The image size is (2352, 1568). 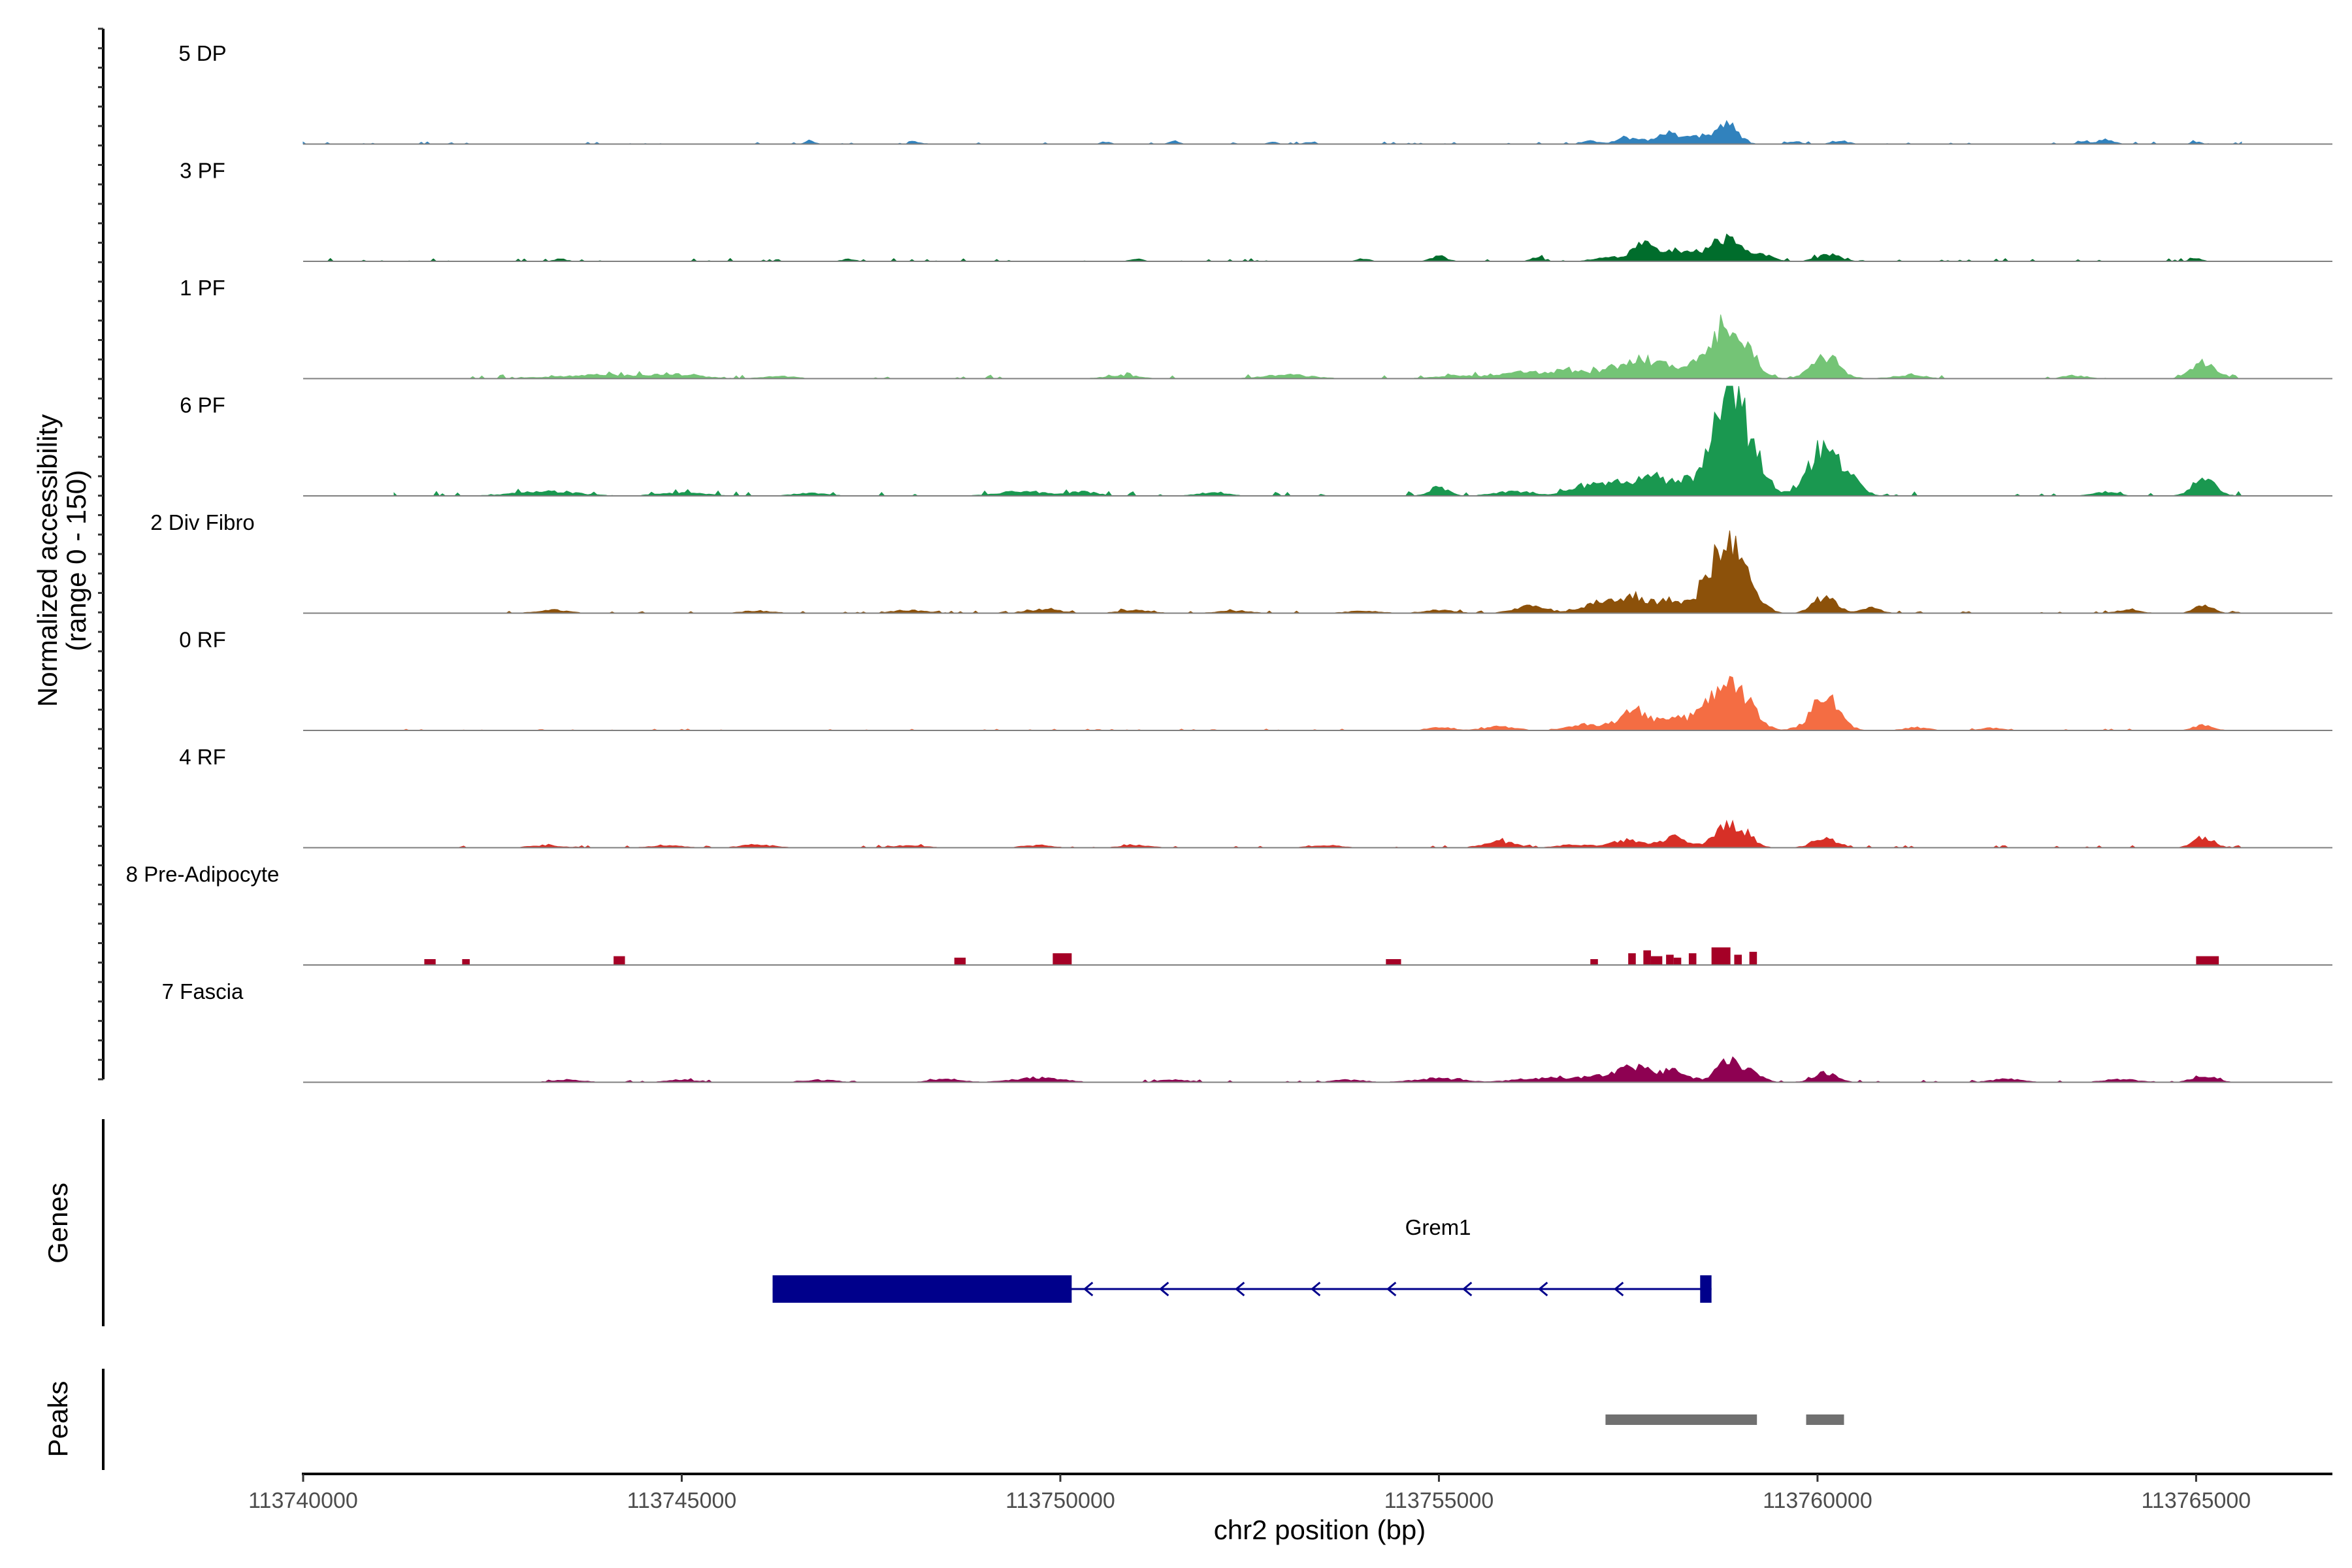 What do you see at coordinates (202, 640) in the screenshot?
I see `track-label: 0 RF` at bounding box center [202, 640].